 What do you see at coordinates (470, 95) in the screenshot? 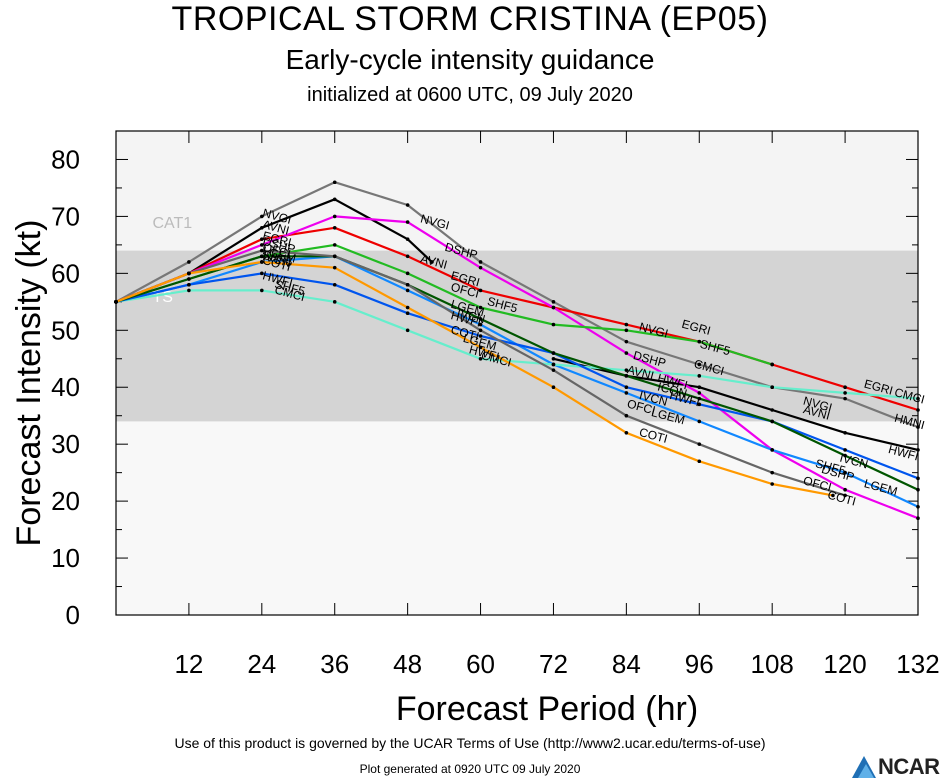
I see `initialization-time: initialized at 0600 UTC, 09 July 2020` at bounding box center [470, 95].